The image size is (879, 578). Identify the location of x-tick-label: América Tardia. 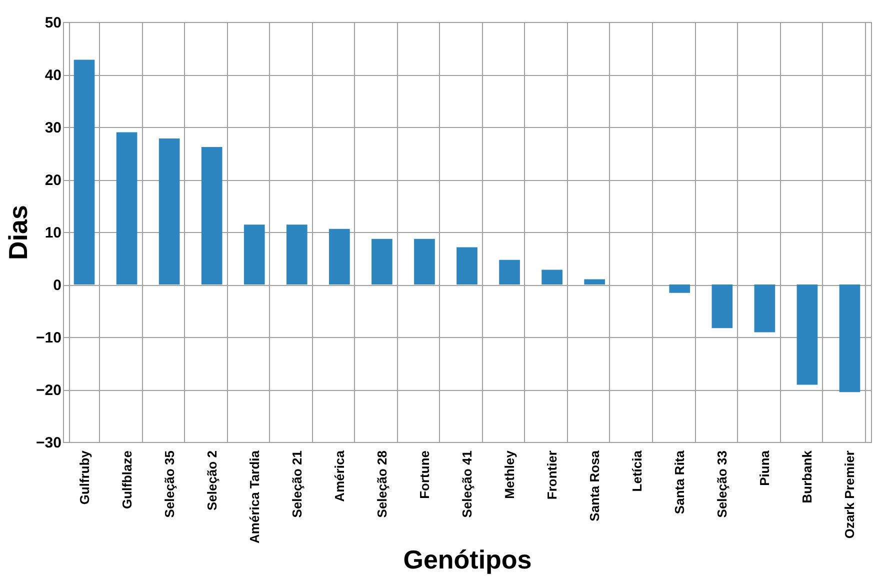
(254, 497).